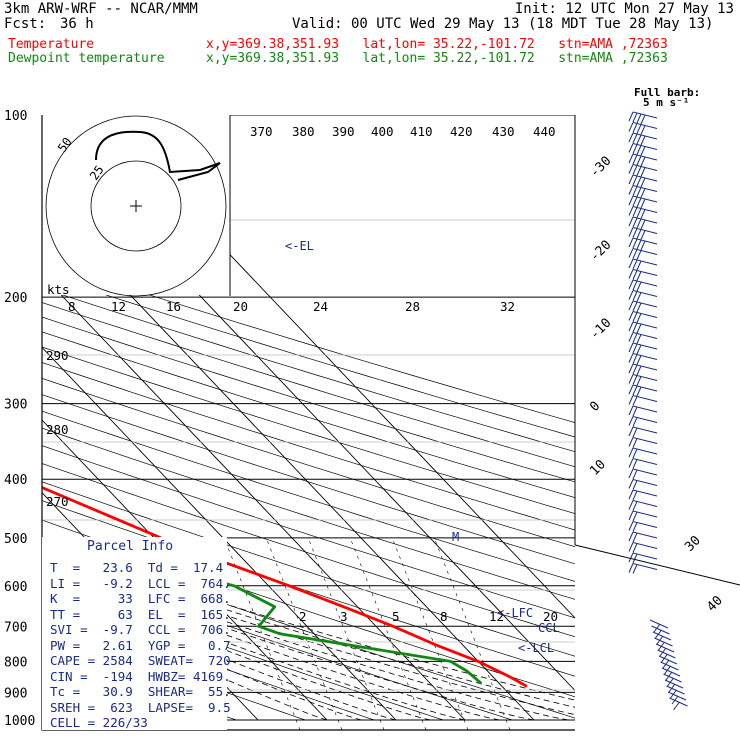 This screenshot has height=740, width=740. Describe the element at coordinates (600, 167) in the screenshot. I see `isotherm-label: -30` at that location.